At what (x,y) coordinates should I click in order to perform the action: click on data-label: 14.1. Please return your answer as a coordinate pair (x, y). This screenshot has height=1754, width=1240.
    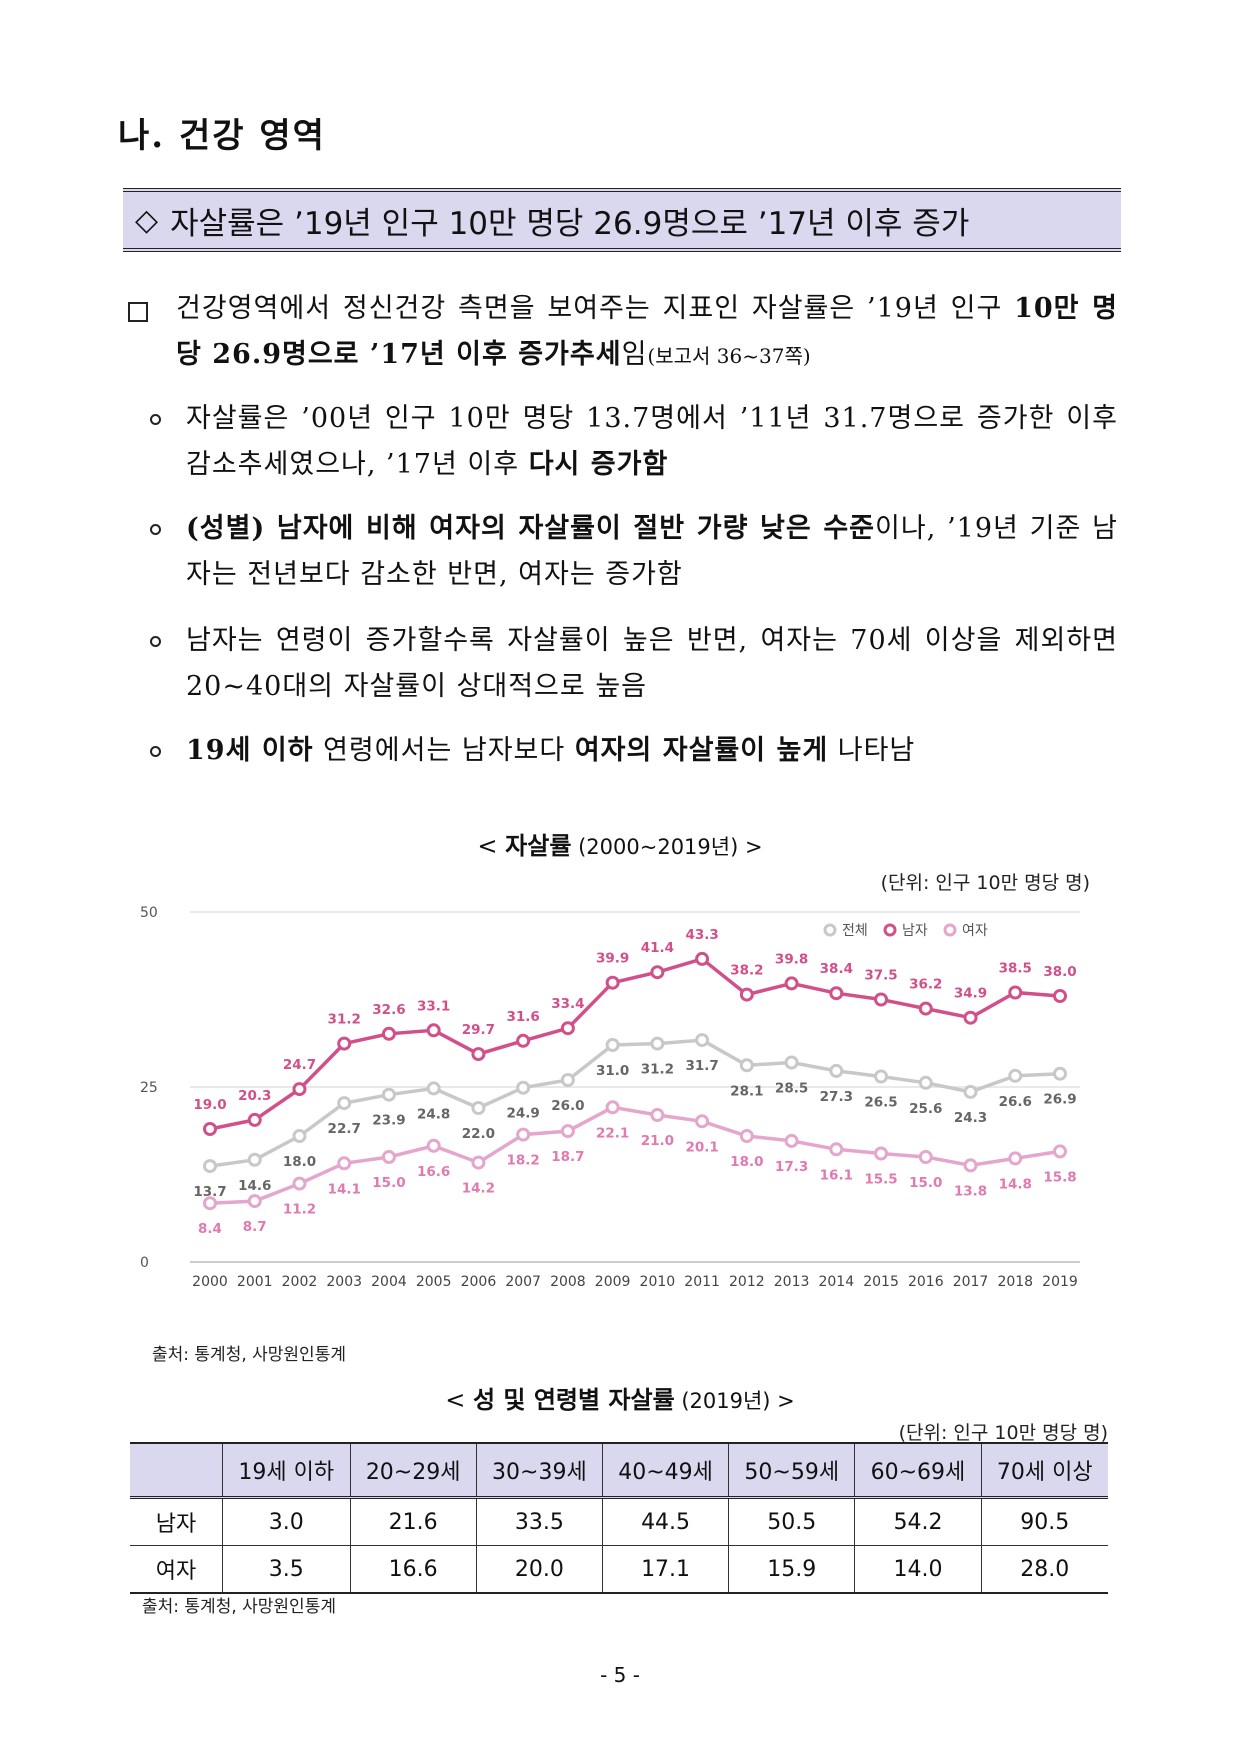
    Looking at the image, I should click on (344, 1189).